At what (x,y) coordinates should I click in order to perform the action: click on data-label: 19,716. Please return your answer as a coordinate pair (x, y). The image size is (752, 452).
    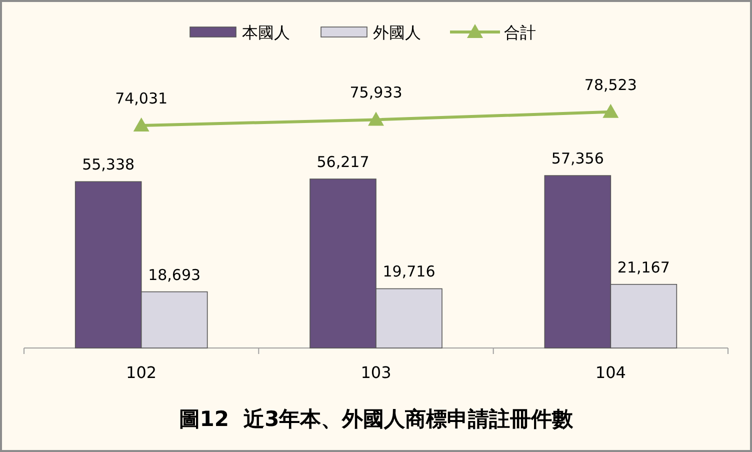
    Looking at the image, I should click on (409, 271).